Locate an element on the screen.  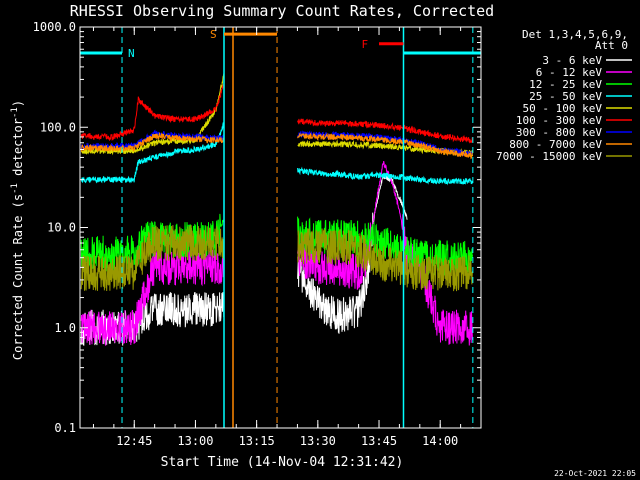
x-tick-label: 13:45 is located at coordinates (379, 441).